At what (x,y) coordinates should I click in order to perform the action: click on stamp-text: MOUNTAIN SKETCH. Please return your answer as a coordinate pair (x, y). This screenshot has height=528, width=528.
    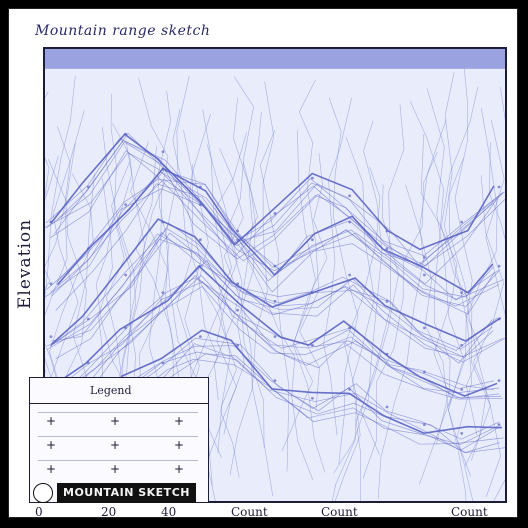
    Looking at the image, I should click on (126, 492).